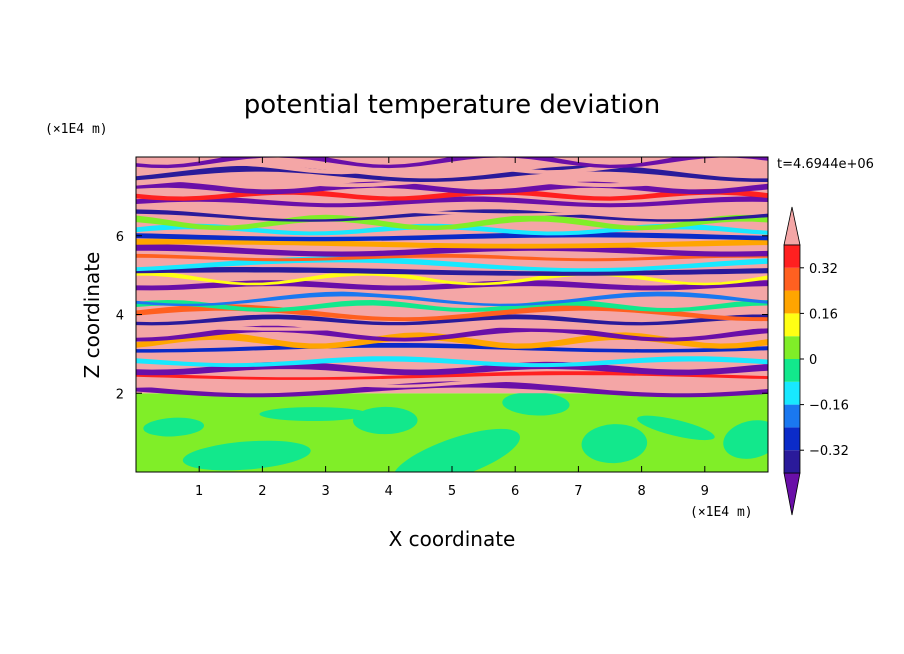 This screenshot has width=904, height=654. Describe the element at coordinates (325, 491) in the screenshot. I see `x-tick-label: 3` at that location.